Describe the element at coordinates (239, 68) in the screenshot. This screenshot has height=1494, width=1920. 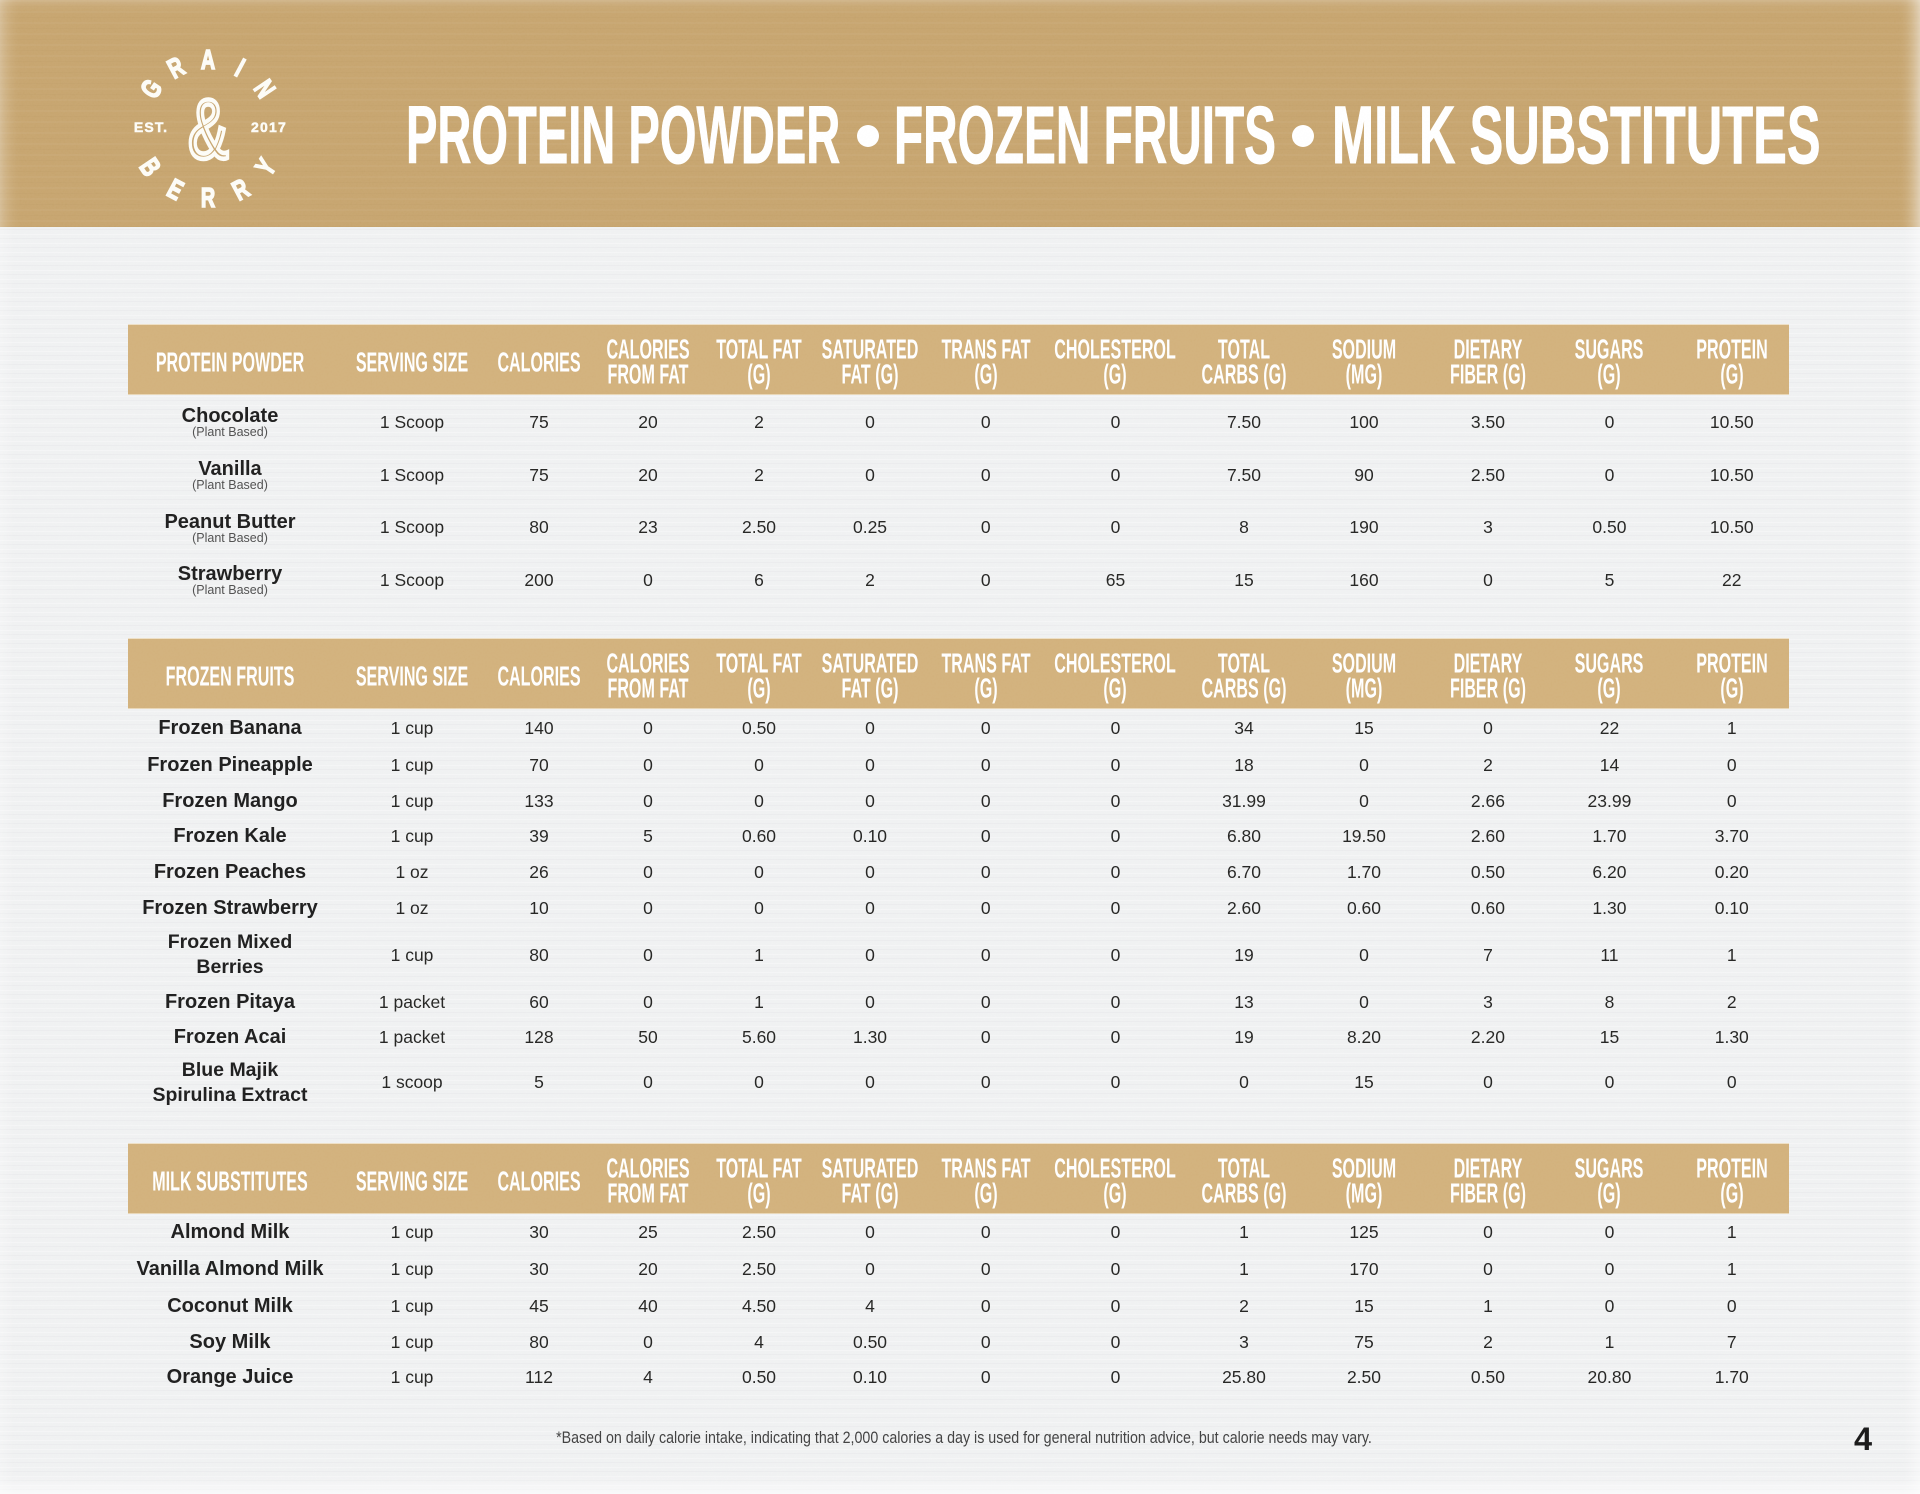
I see `svg-text: I` at that location.